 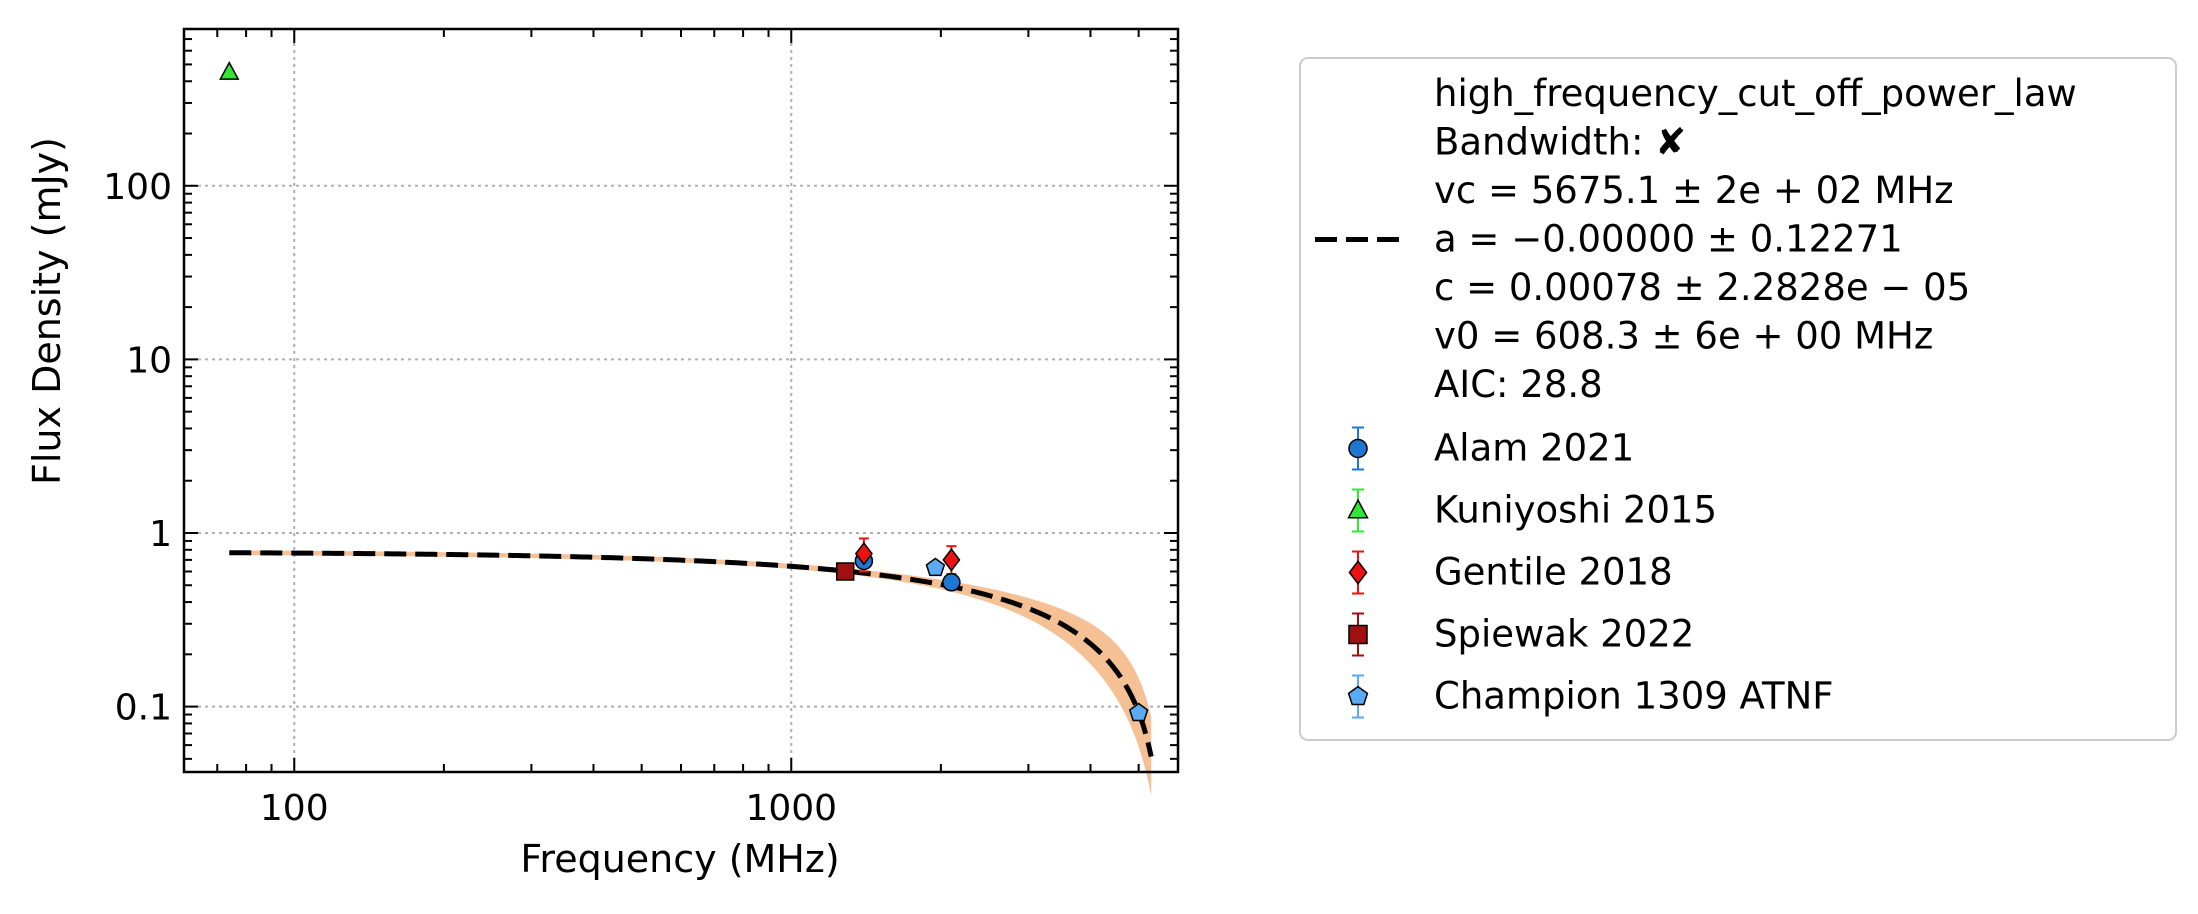 What do you see at coordinates (1634, 696) in the screenshot?
I see `legend-label-champion-1309-atnf: Champion 1309 ATNF` at bounding box center [1634, 696].